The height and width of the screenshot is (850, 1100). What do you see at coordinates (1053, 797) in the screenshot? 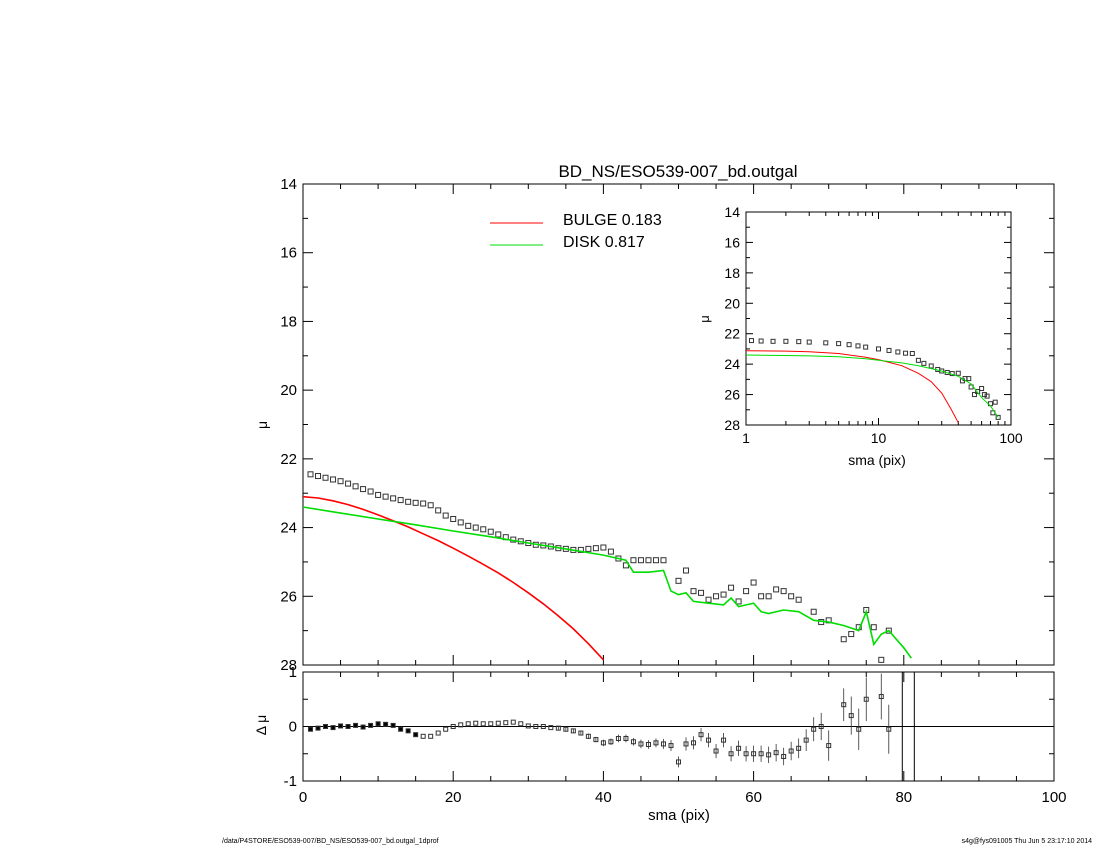
I see `residual-x-tick-label: 100` at bounding box center [1053, 797].